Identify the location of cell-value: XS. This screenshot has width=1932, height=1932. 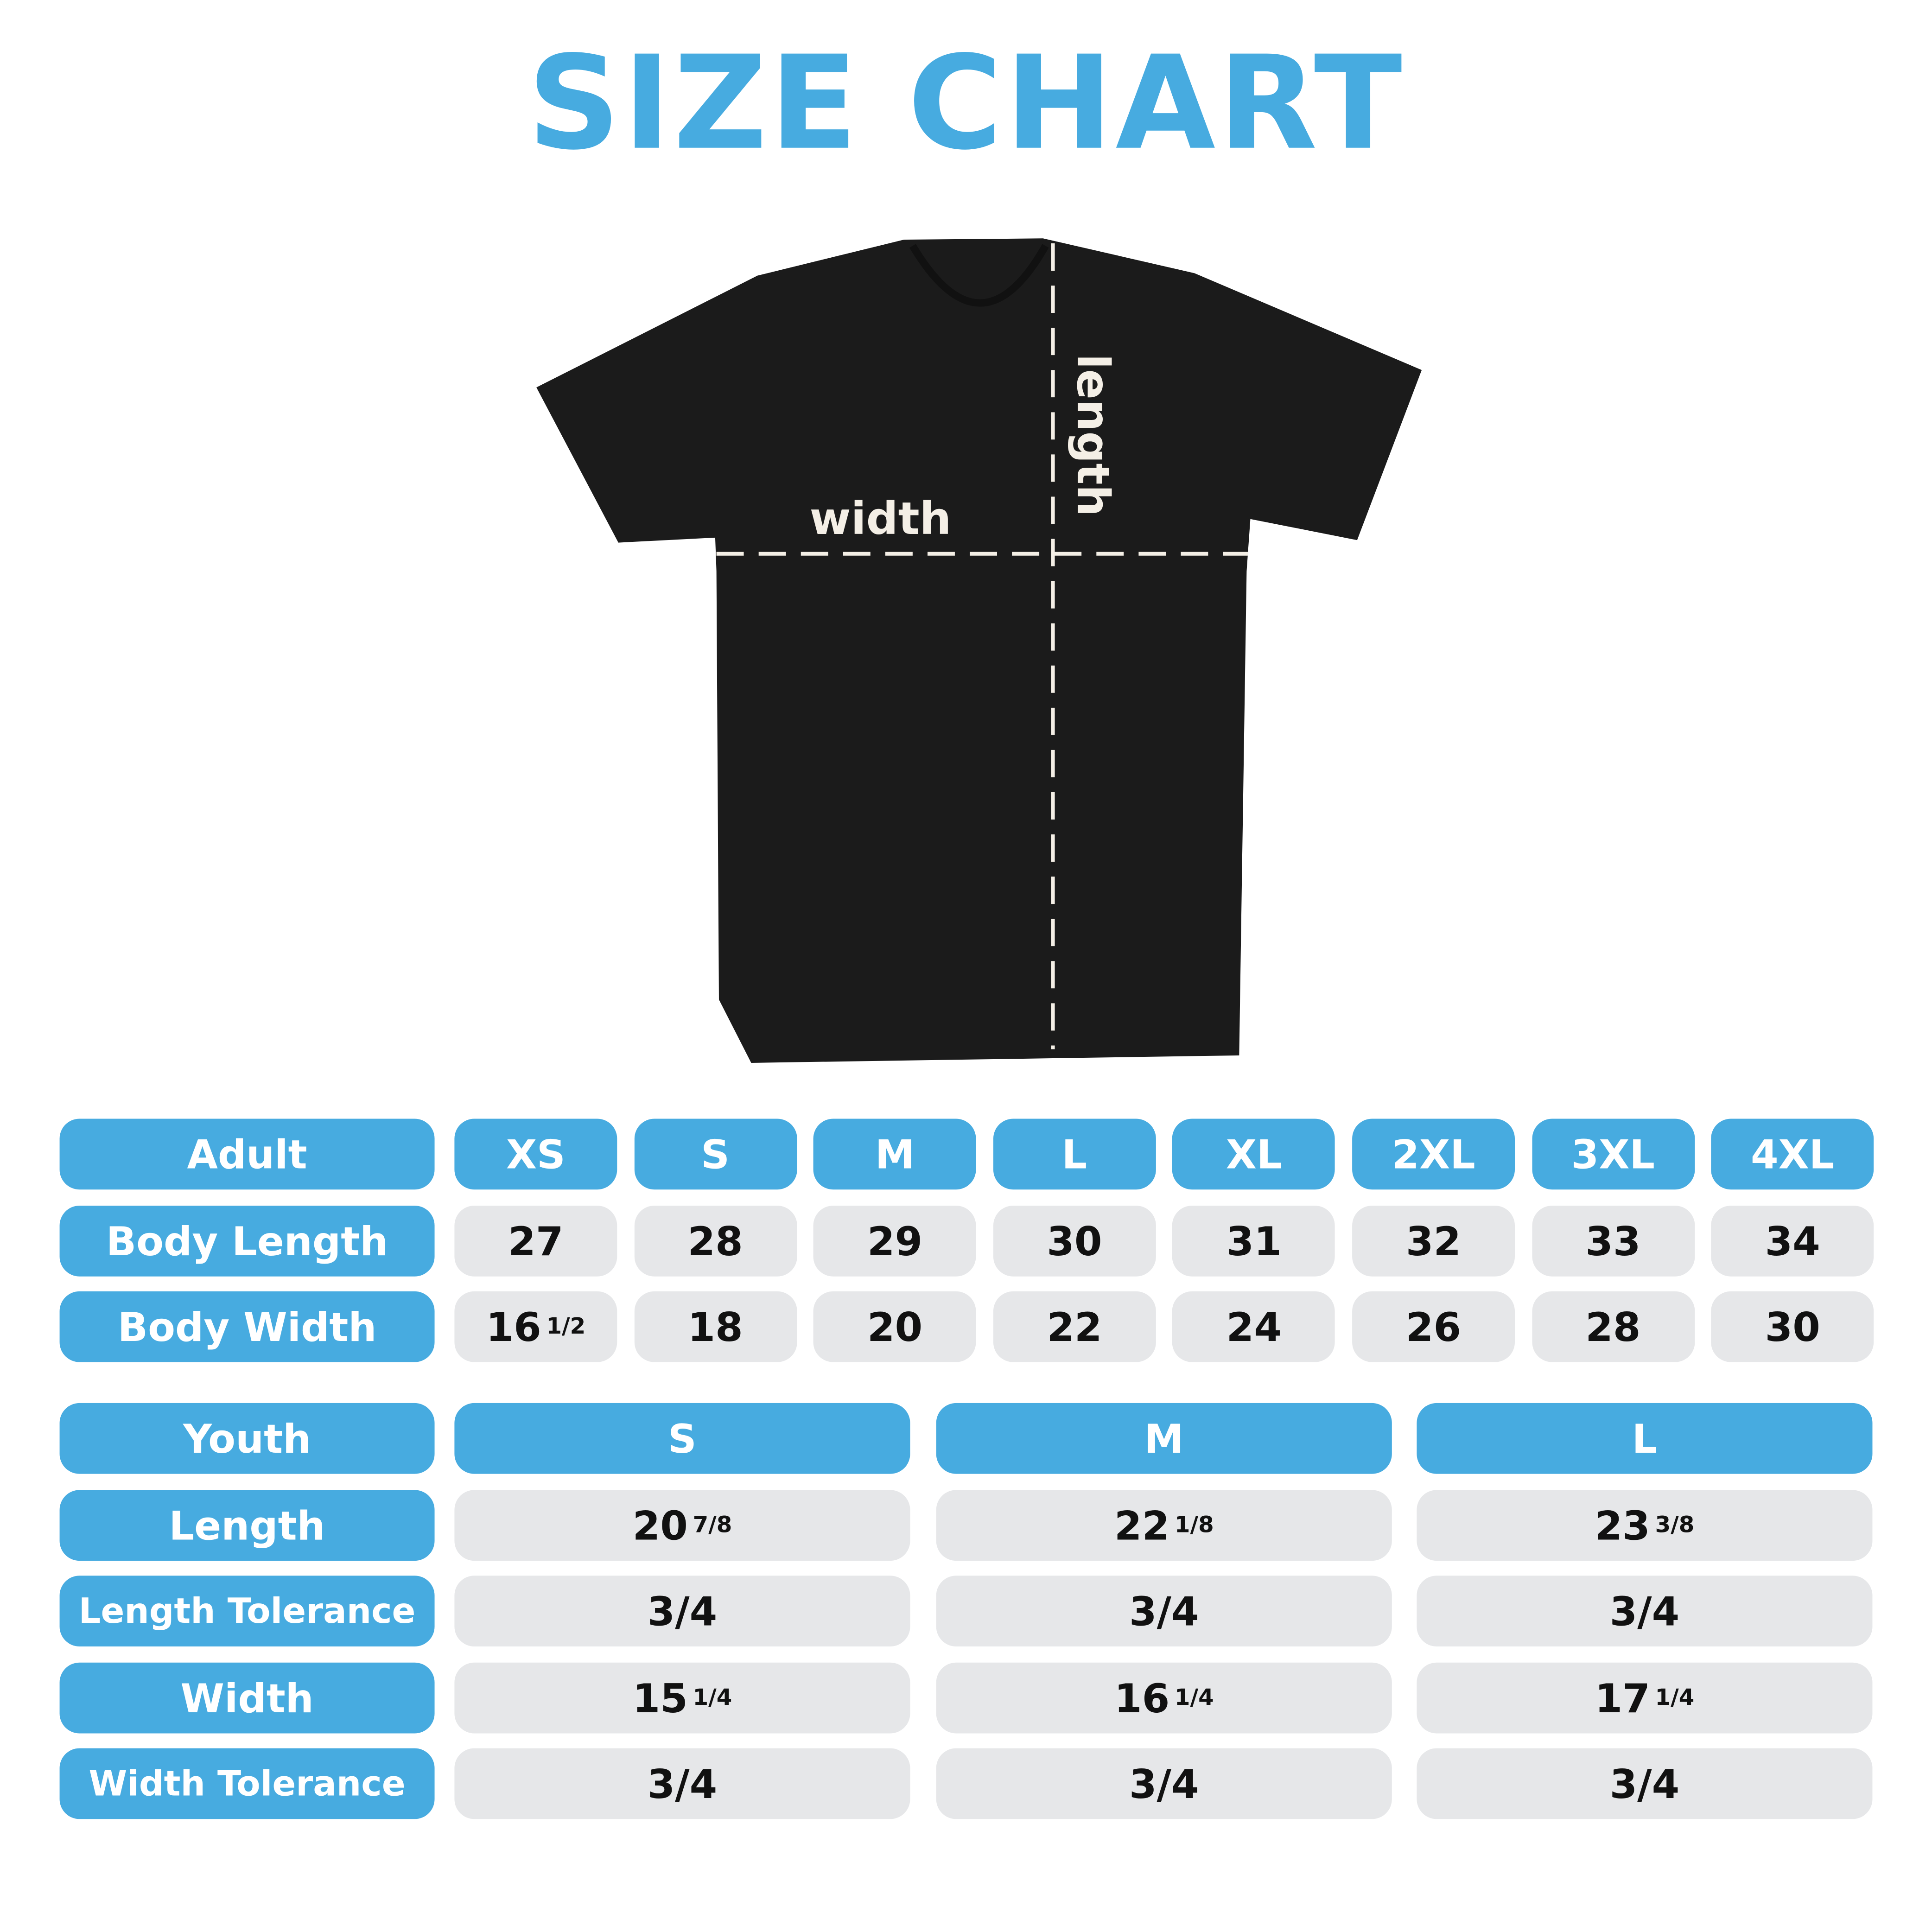
(536, 1154).